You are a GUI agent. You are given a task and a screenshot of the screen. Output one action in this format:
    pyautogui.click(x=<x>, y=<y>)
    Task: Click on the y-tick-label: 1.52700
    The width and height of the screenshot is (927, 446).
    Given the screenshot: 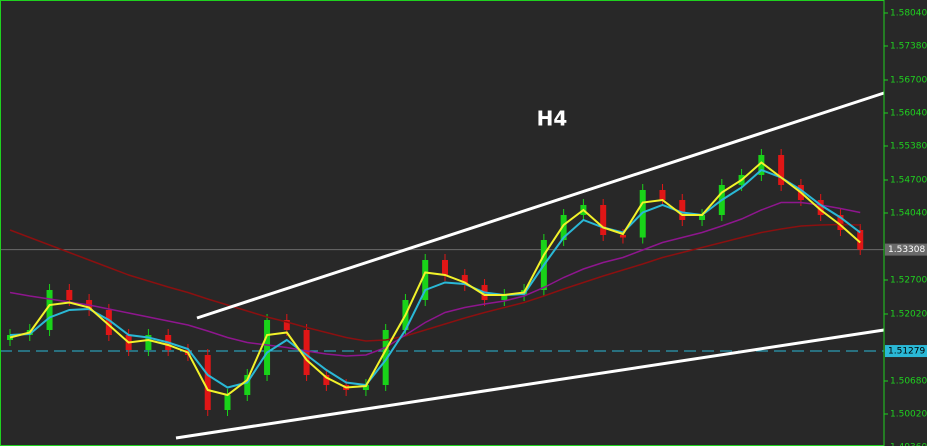 What is the action you would take?
    pyautogui.click(x=908, y=281)
    